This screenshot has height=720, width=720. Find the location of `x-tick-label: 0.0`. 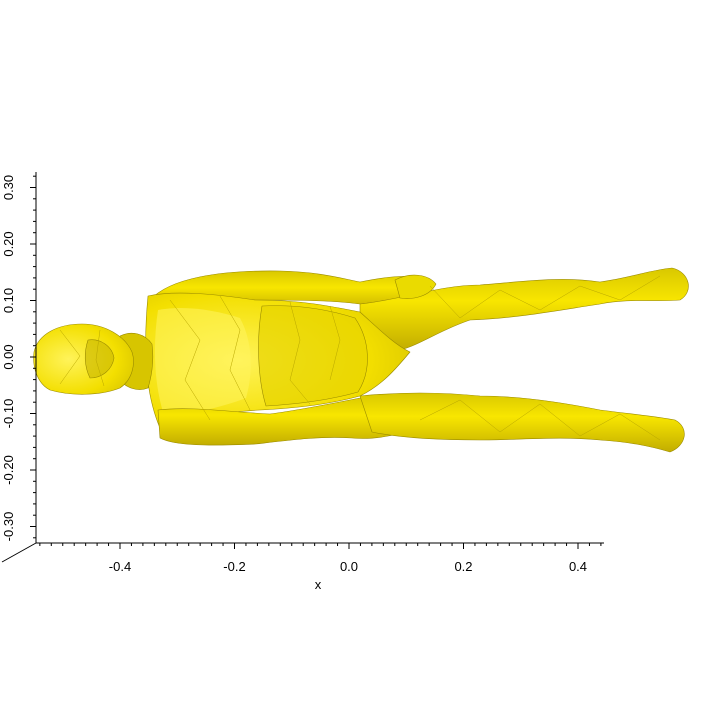

x-tick-label: 0.0 is located at coordinates (349, 566).